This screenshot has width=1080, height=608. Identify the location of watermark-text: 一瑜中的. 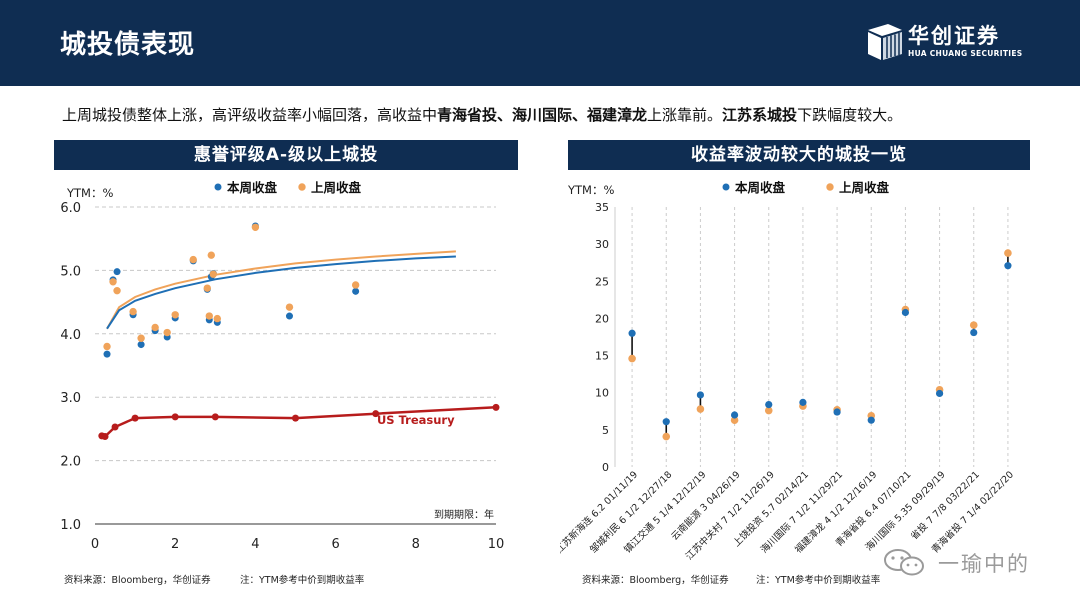
(984, 564).